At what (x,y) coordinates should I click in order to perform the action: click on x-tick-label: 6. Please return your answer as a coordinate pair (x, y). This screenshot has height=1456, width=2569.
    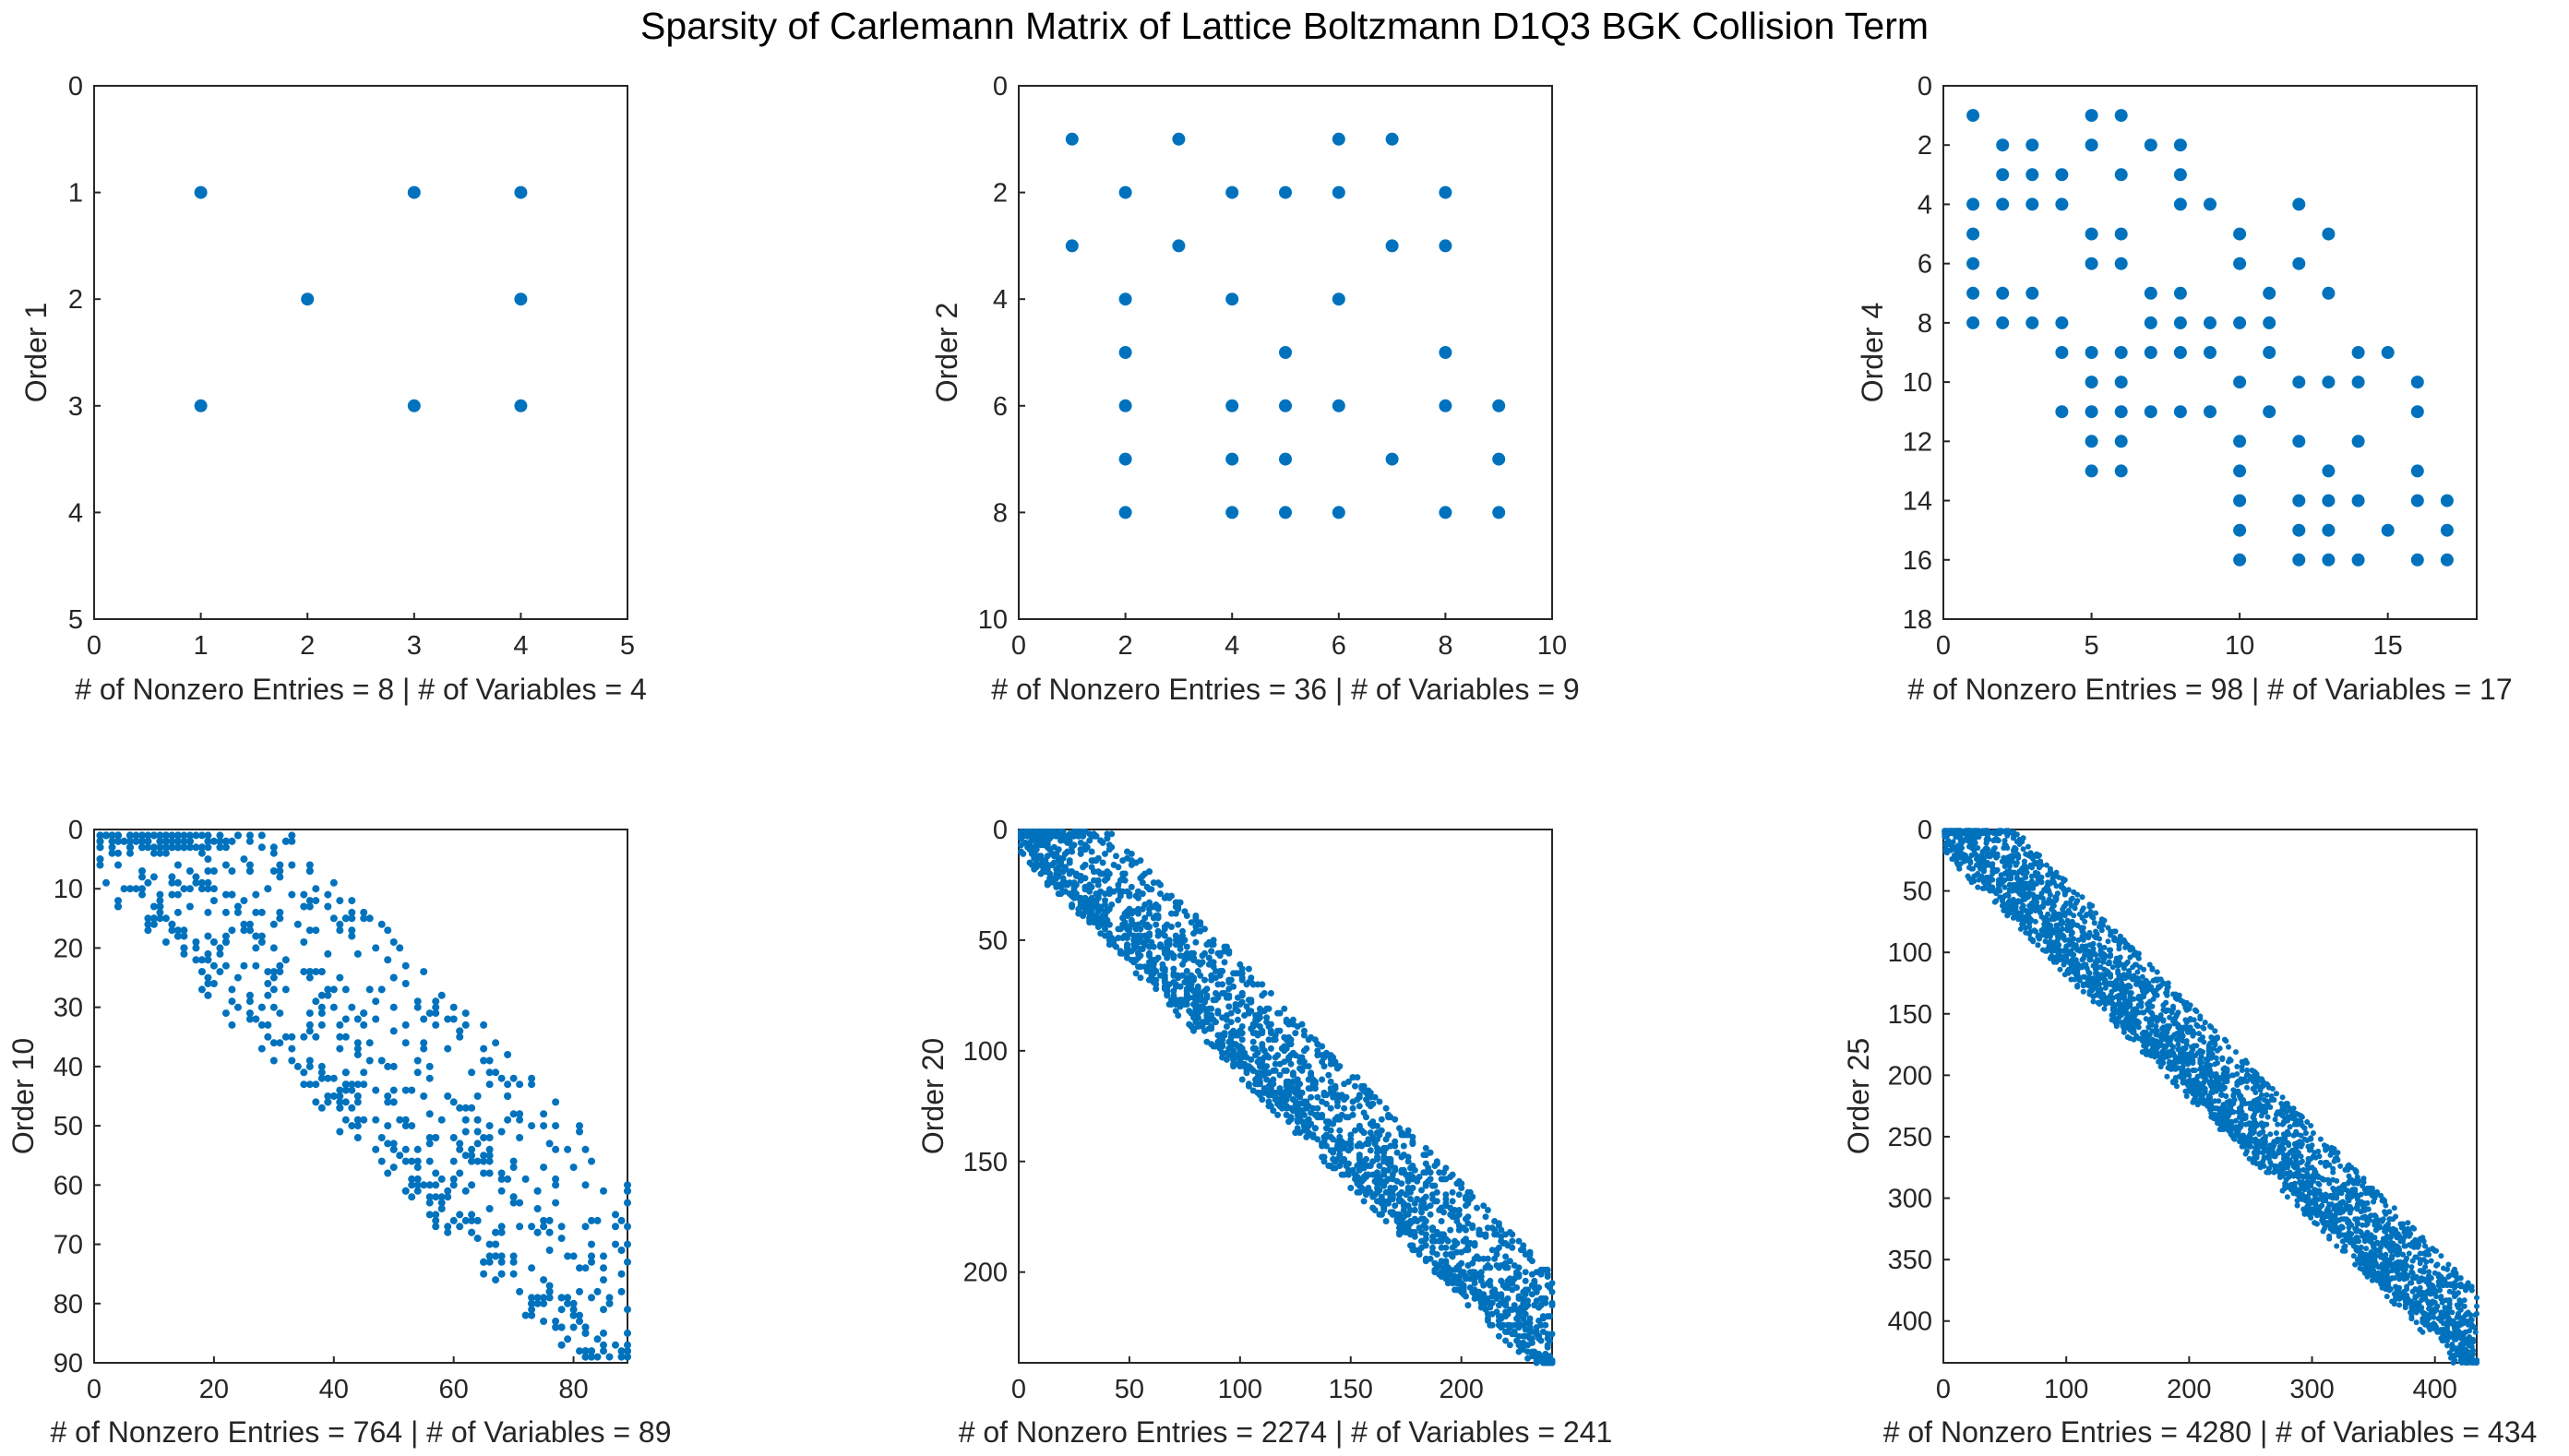
    Looking at the image, I should click on (1339, 646).